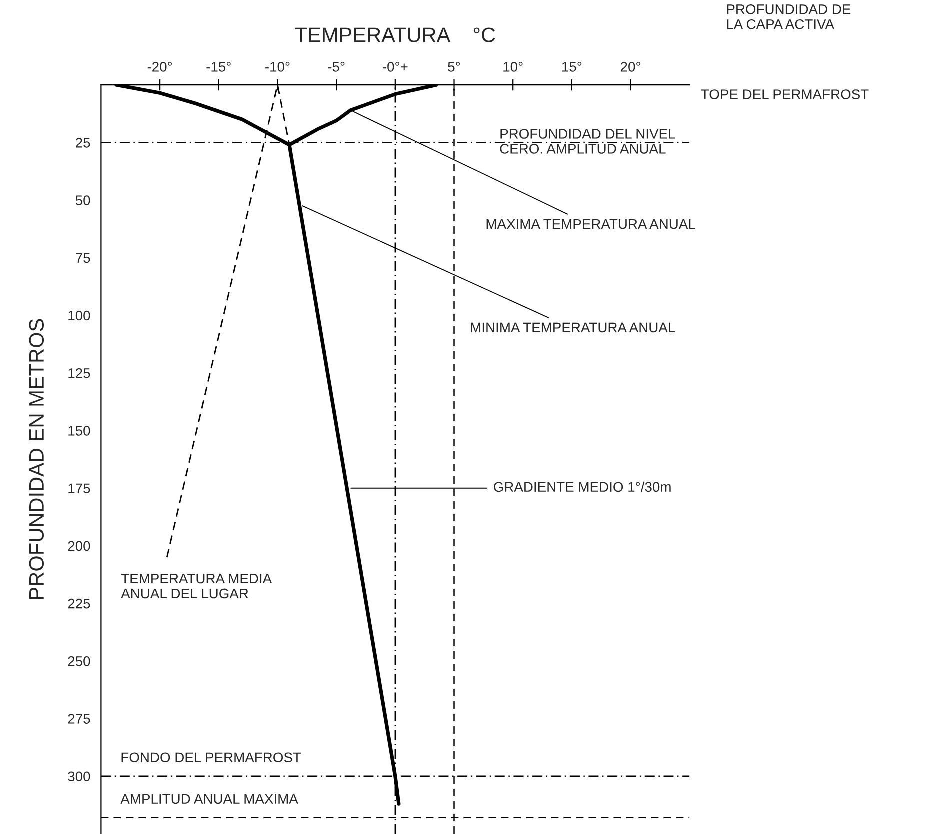 The image size is (937, 834). What do you see at coordinates (789, 17) in the screenshot?
I see `text: PROFUNDIDAD DE LA CAPA ACTIVA` at bounding box center [789, 17].